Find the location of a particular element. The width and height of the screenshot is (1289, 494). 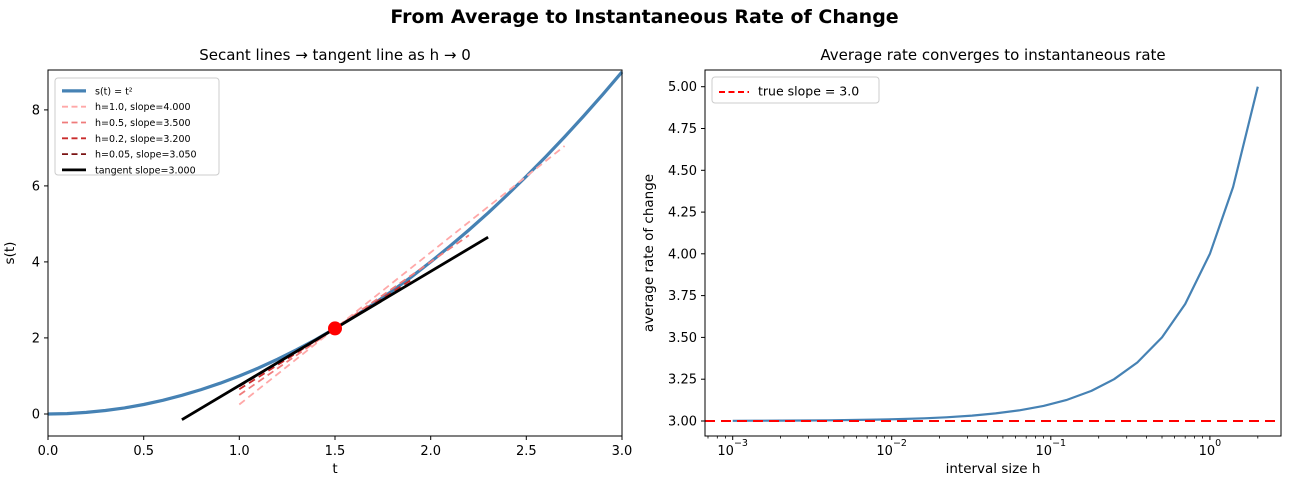

y-tick-label: 3.25 is located at coordinates (682, 380).